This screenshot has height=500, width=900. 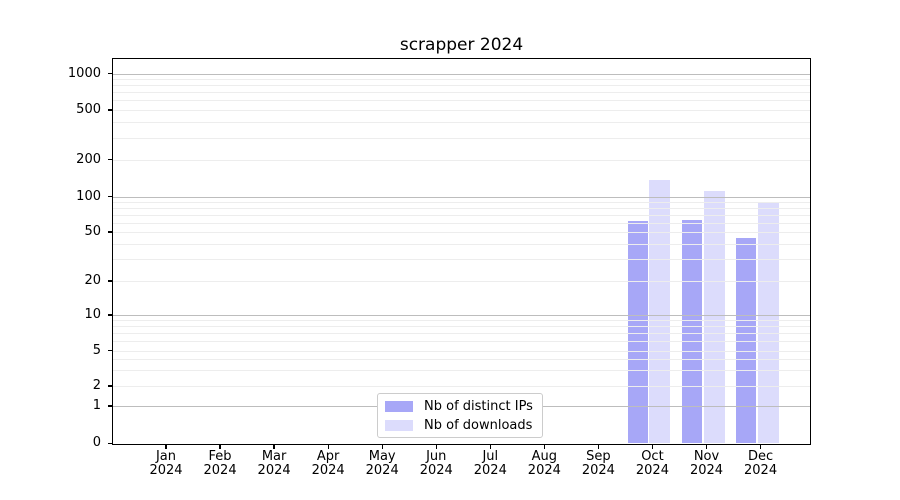 What do you see at coordinates (92, 314) in the screenshot?
I see `y-tick-label-10: 10` at bounding box center [92, 314].